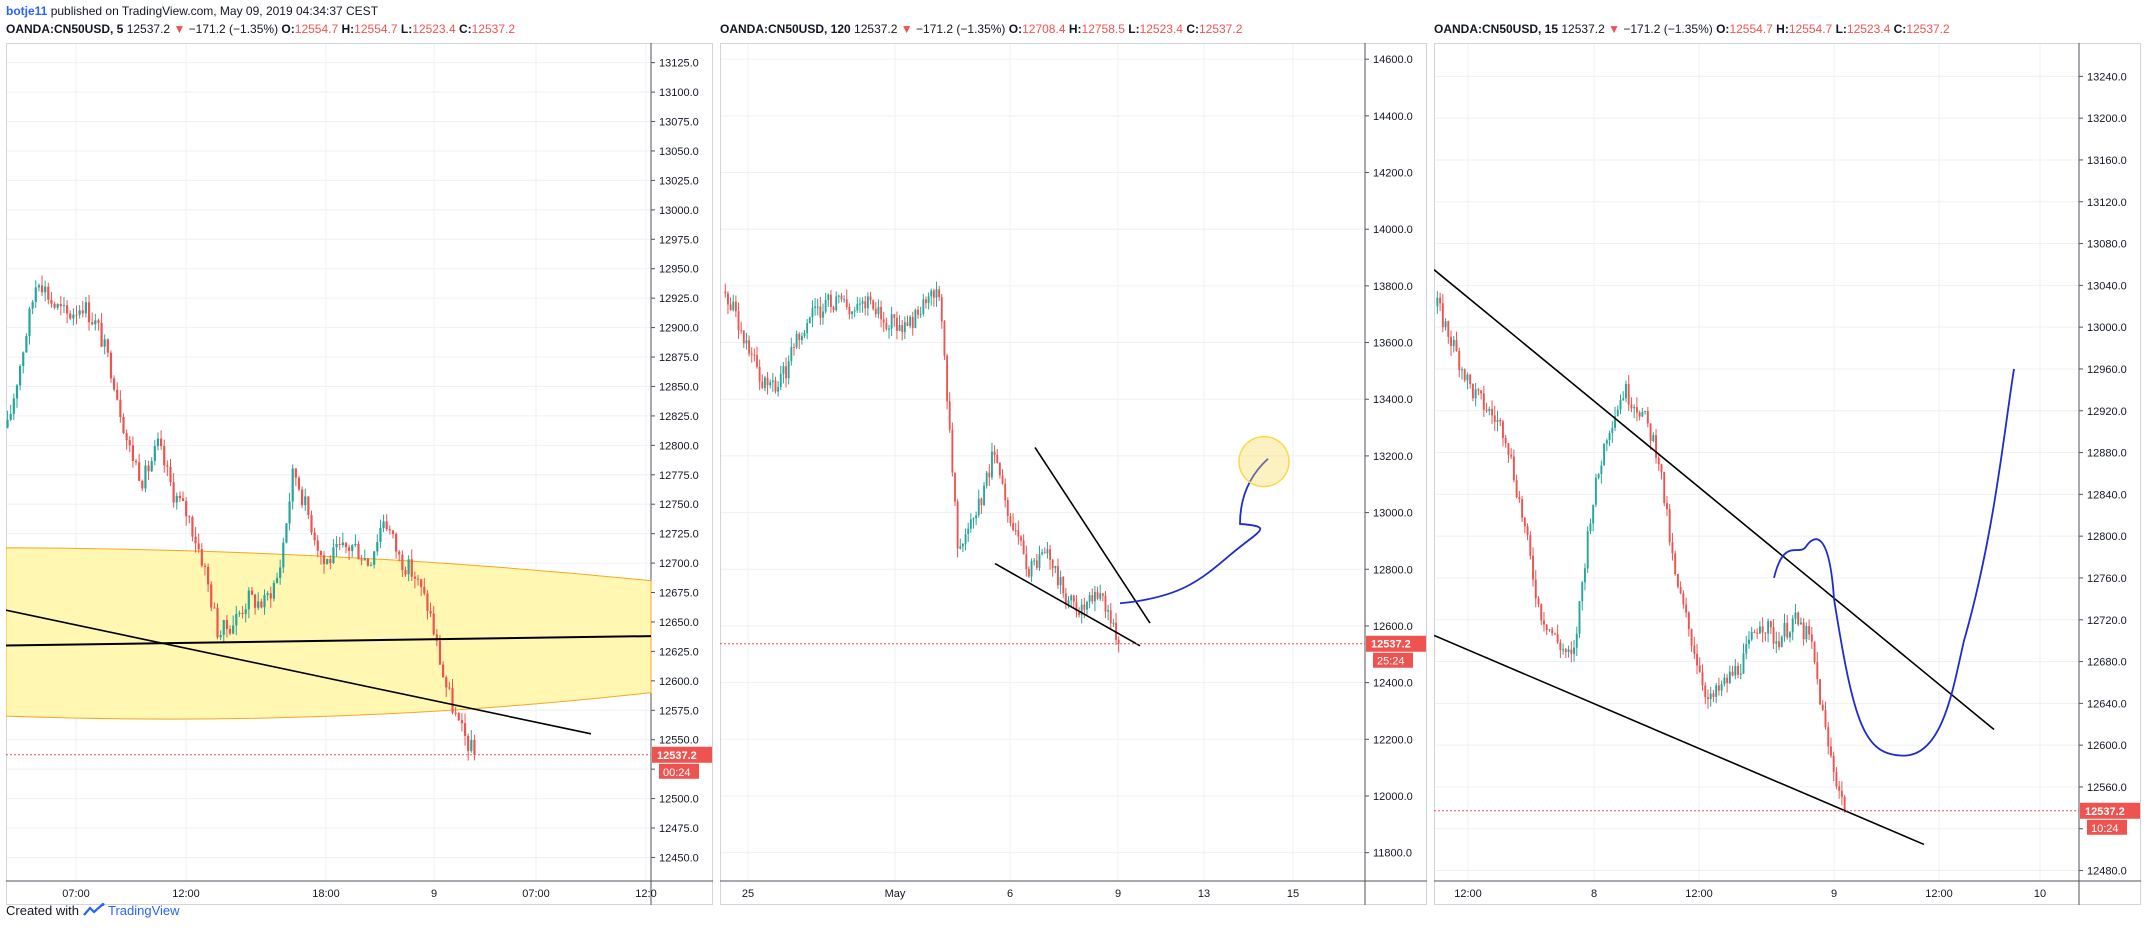 The width and height of the screenshot is (2147, 930). Describe the element at coordinates (677, 773) in the screenshot. I see `countdown-timer: 00:24` at that location.